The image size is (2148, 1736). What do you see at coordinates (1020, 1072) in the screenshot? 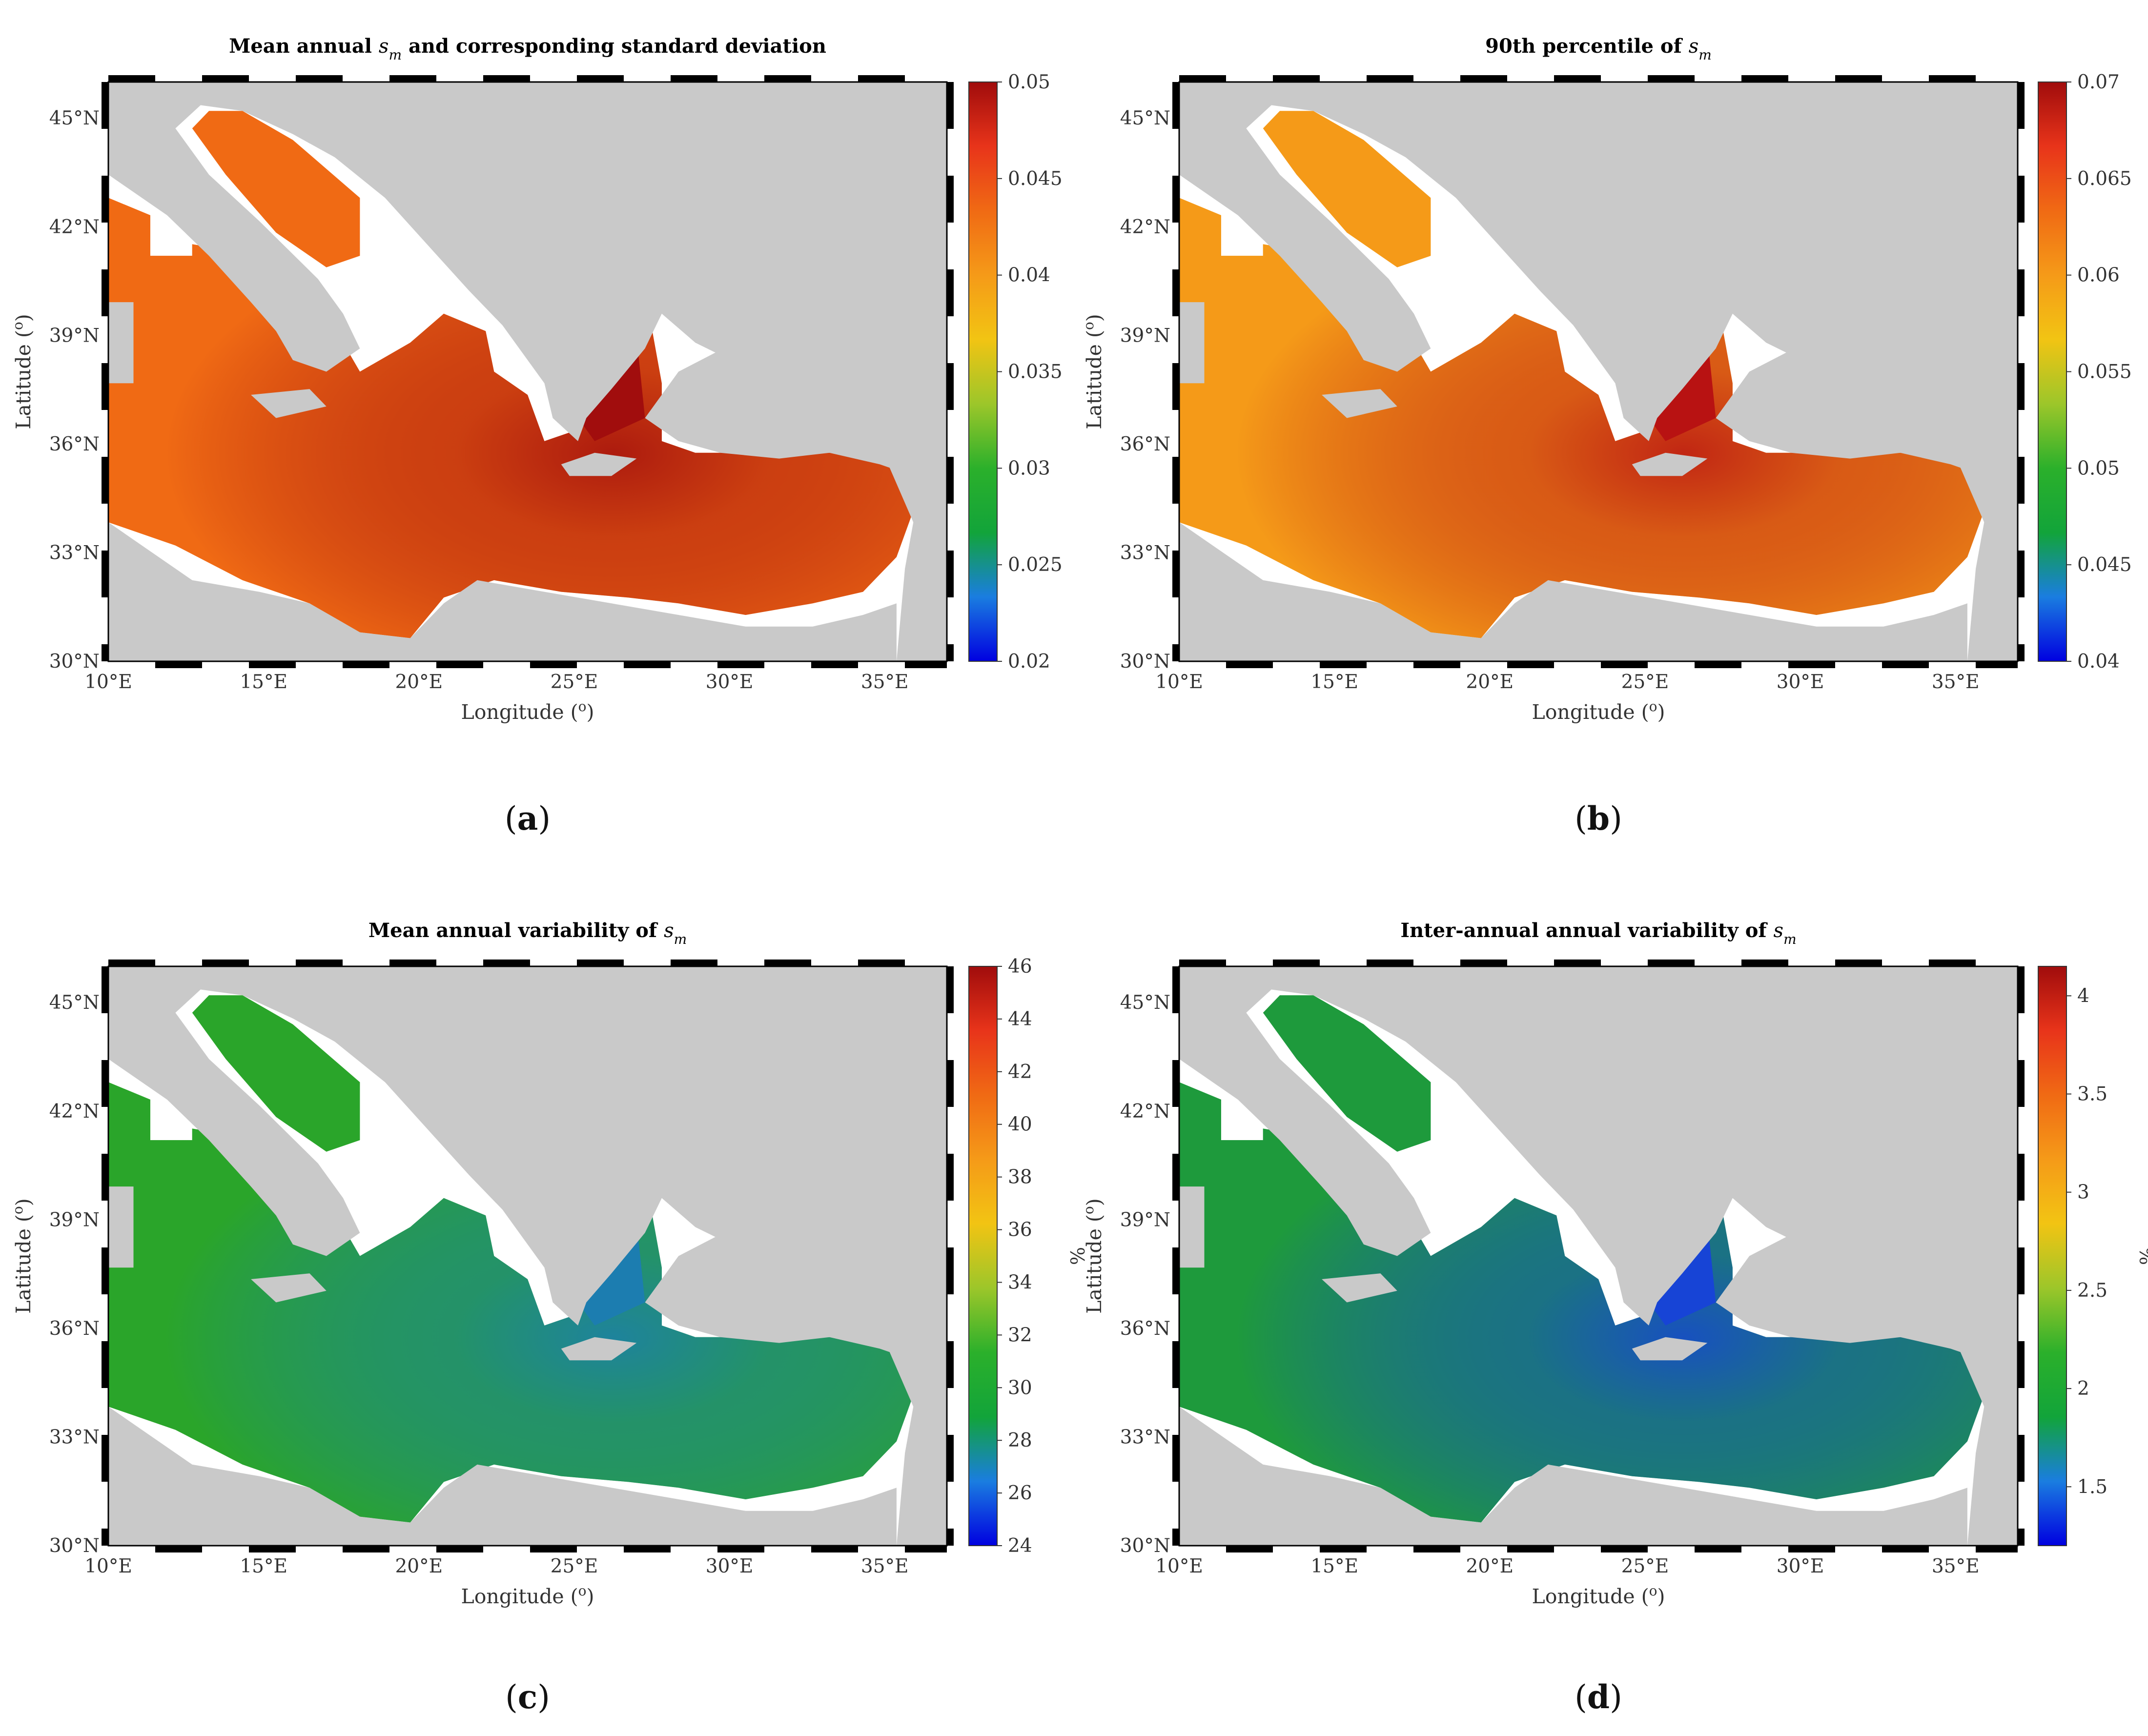
I see `colorbar-tick-label: 42` at bounding box center [1020, 1072].